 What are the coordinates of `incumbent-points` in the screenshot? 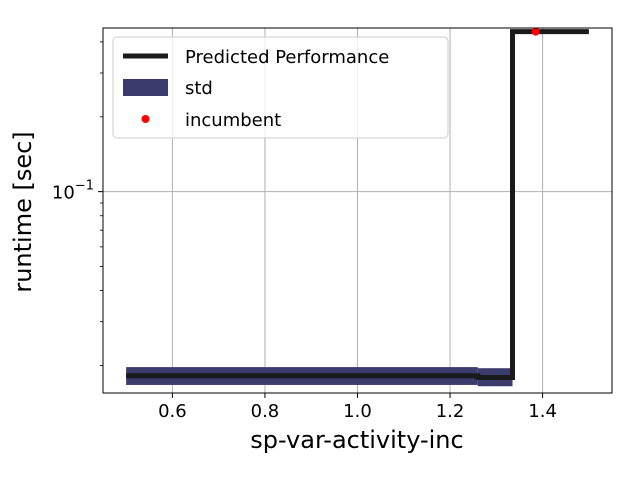 It's located at (535, 31).